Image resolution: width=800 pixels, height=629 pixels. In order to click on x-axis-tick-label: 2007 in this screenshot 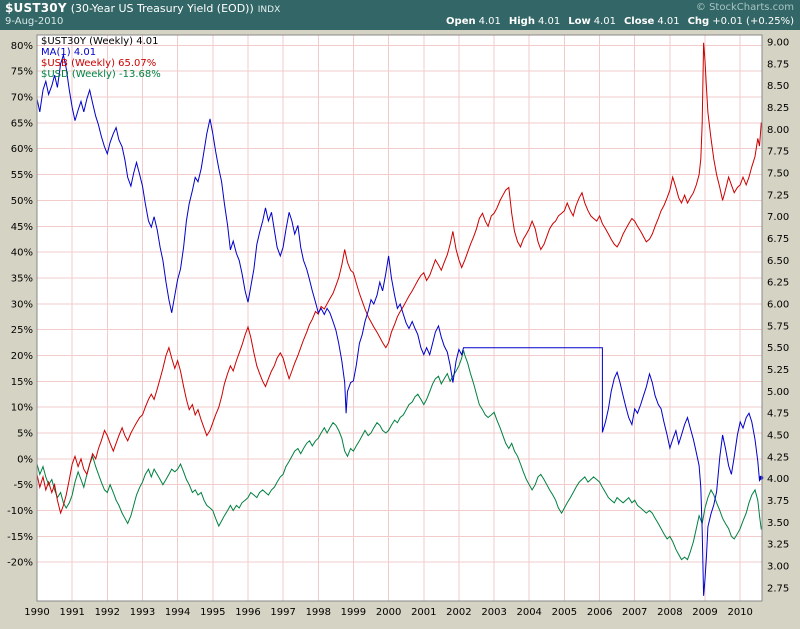, I will do `click(634, 612)`.